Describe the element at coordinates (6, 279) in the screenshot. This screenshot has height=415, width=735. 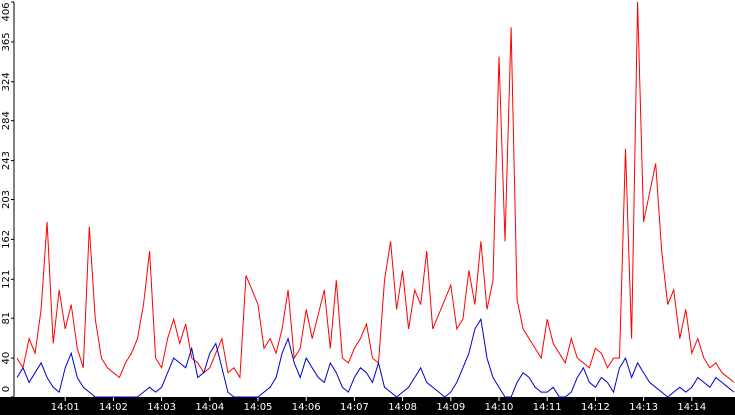
I see `y-tick-label: 121` at that location.